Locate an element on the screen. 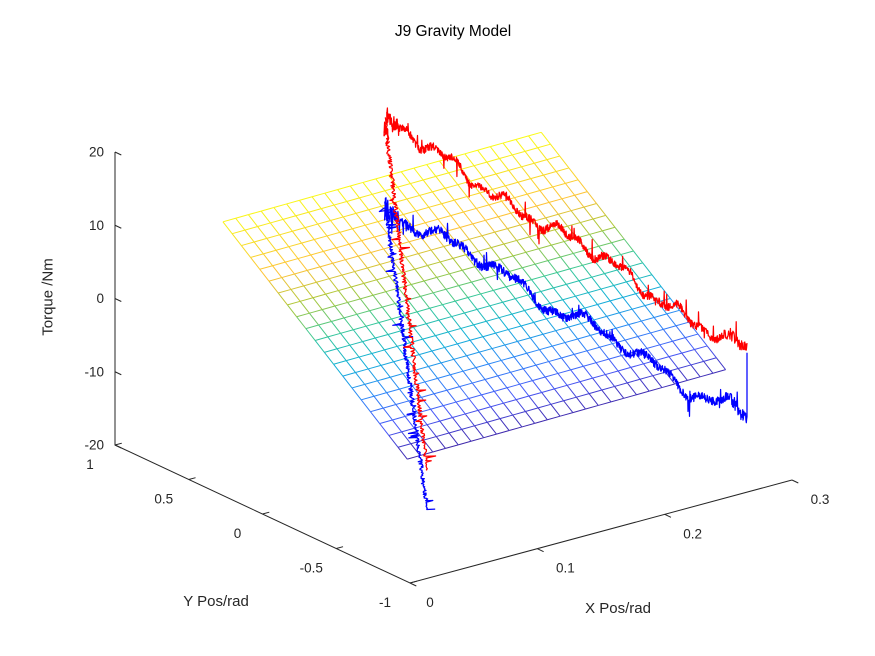  z-axis-label: Torque /Nm is located at coordinates (48, 297).